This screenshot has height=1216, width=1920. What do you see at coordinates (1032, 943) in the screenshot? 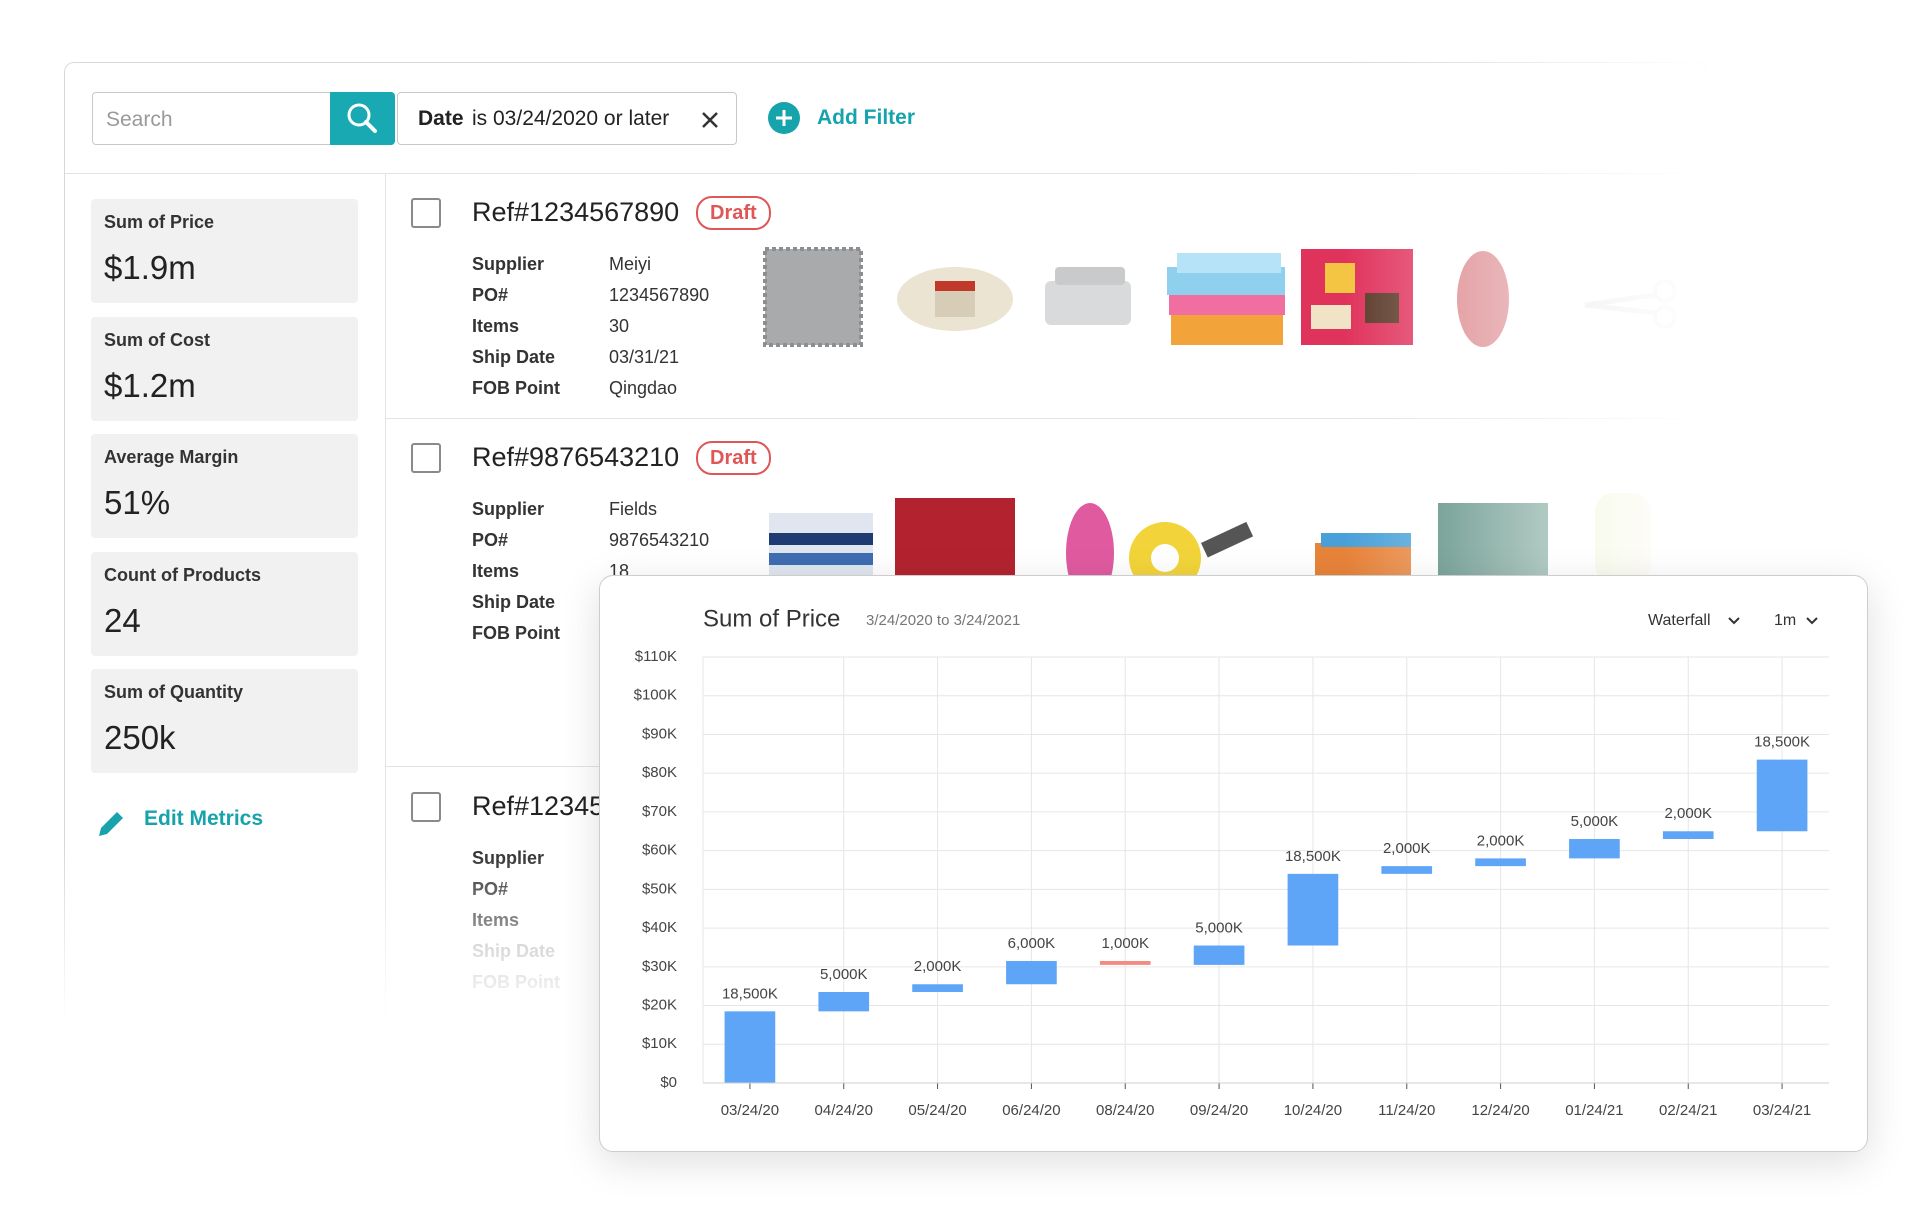
I see `data-label: 6,000K` at bounding box center [1032, 943].